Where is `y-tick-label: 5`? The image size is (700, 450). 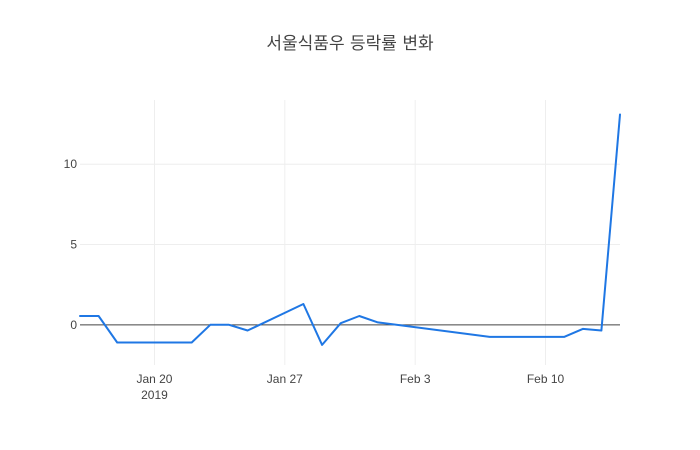
y-tick-label: 5 is located at coordinates (73, 245).